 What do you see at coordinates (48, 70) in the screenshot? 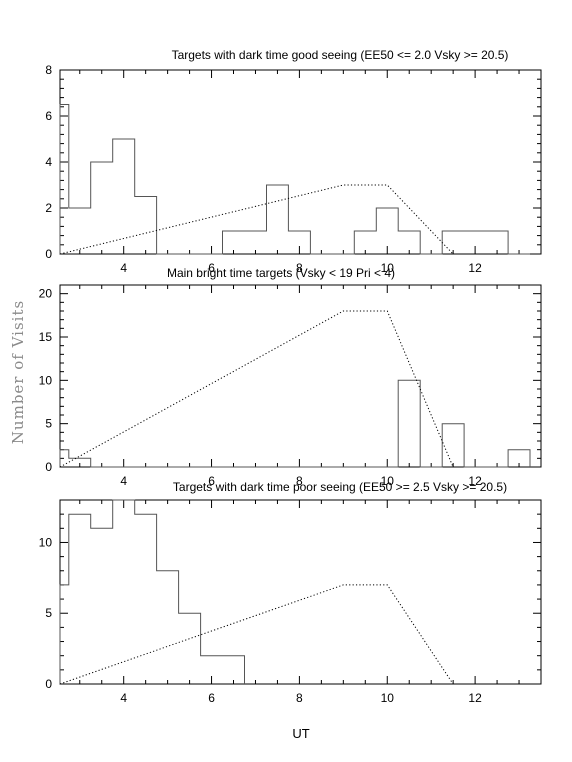
I see `y-tick-label: 8` at bounding box center [48, 70].